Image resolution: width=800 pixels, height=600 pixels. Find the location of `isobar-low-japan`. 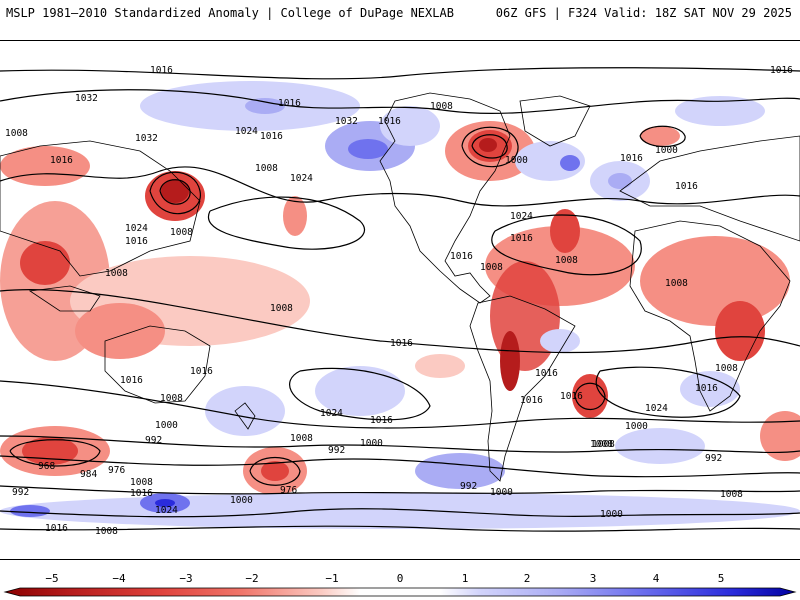

isobar-low-japan is located at coordinates (175, 193).